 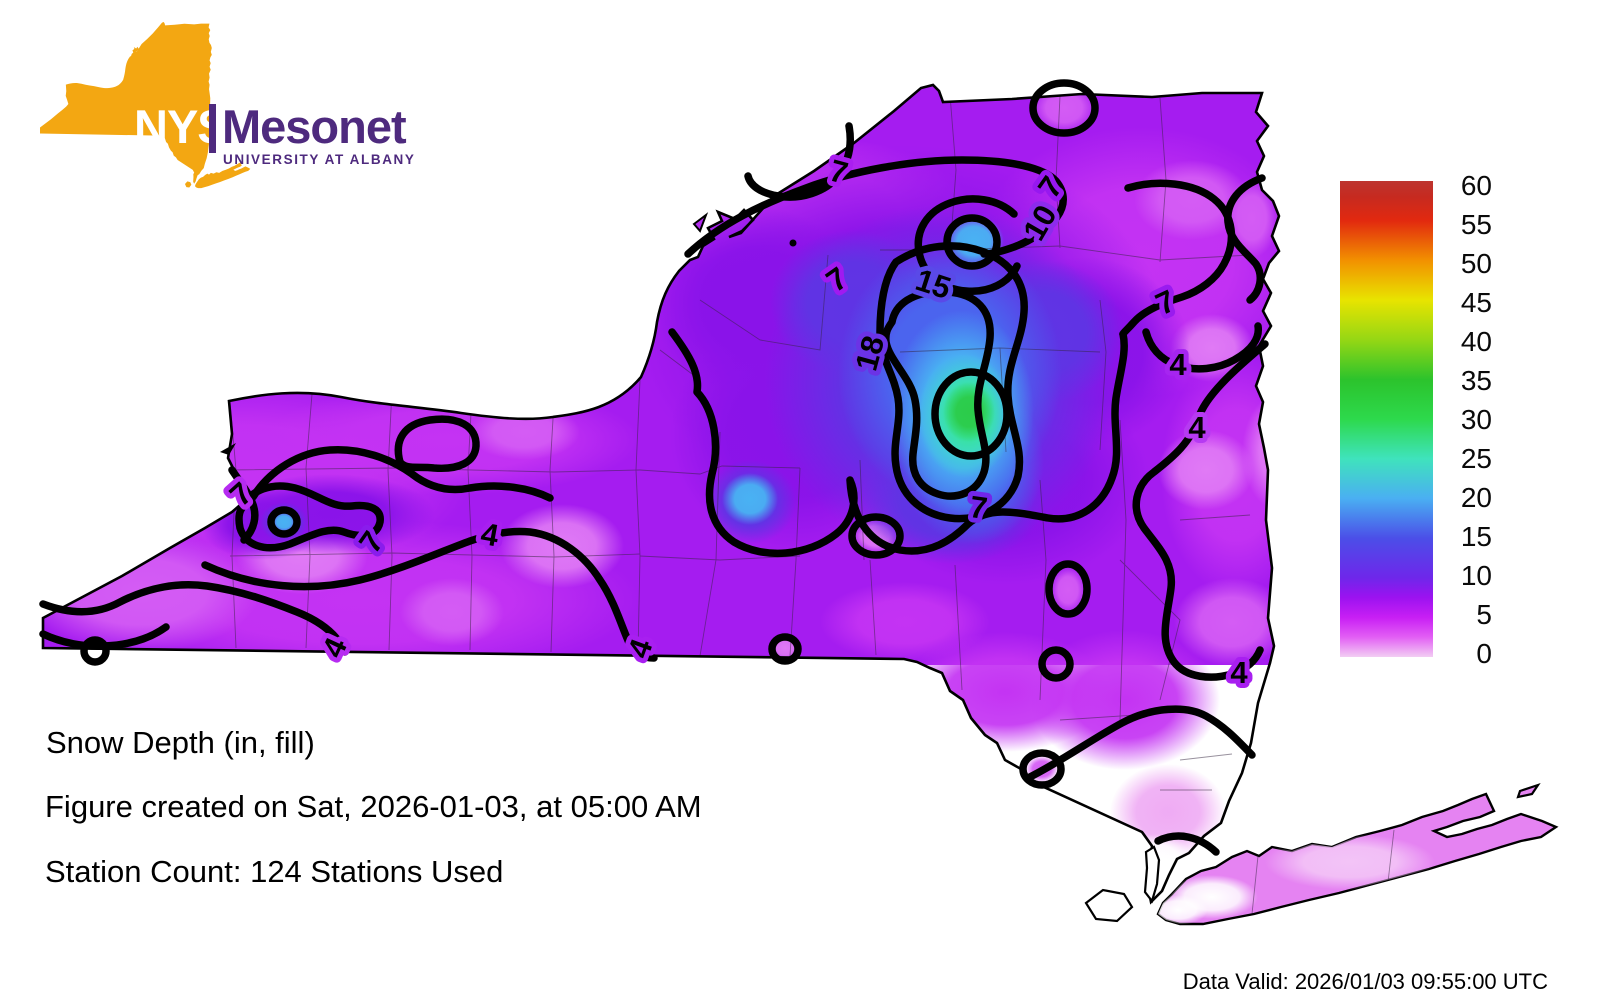 What do you see at coordinates (1476, 575) in the screenshot?
I see `colorbar-tick-label: 10` at bounding box center [1476, 575].